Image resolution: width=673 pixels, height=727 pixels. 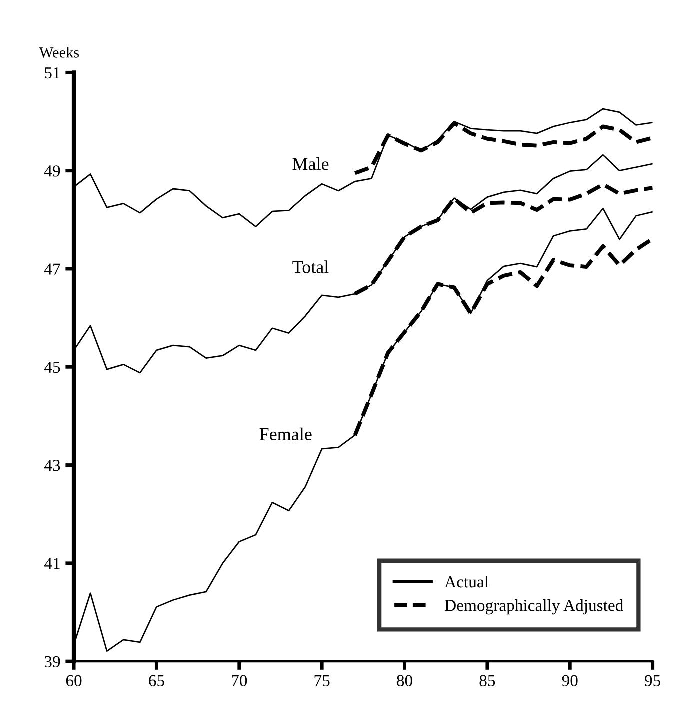 What do you see at coordinates (286, 434) in the screenshot?
I see `annotation: Female` at bounding box center [286, 434].